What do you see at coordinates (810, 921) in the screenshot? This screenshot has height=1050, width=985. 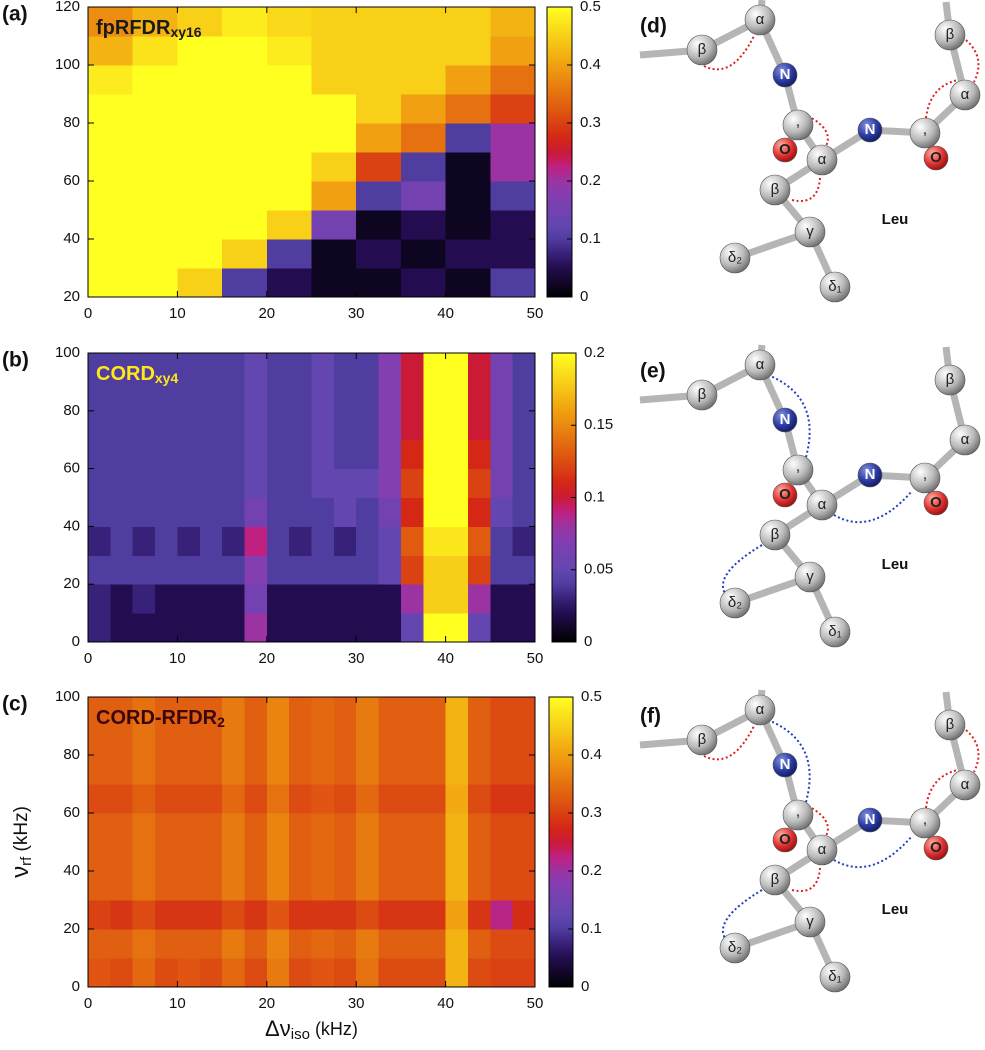 I see `atom-label: γ` at bounding box center [810, 921].